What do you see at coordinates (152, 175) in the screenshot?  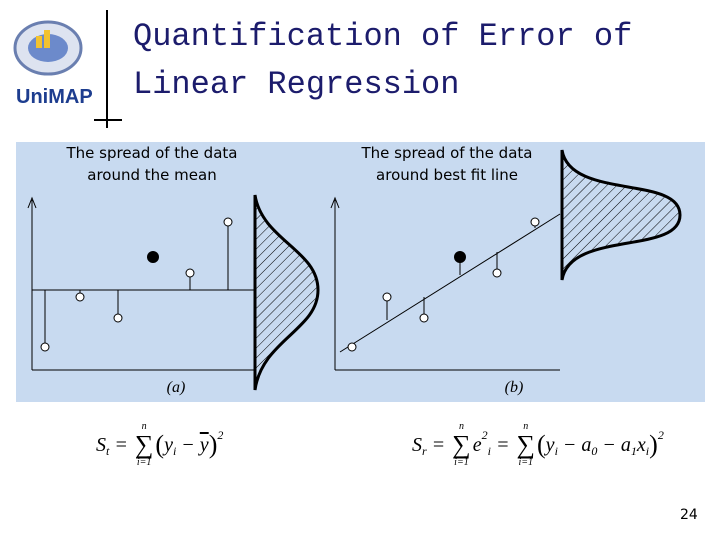 I see `caption-line: around the mean` at bounding box center [152, 175].